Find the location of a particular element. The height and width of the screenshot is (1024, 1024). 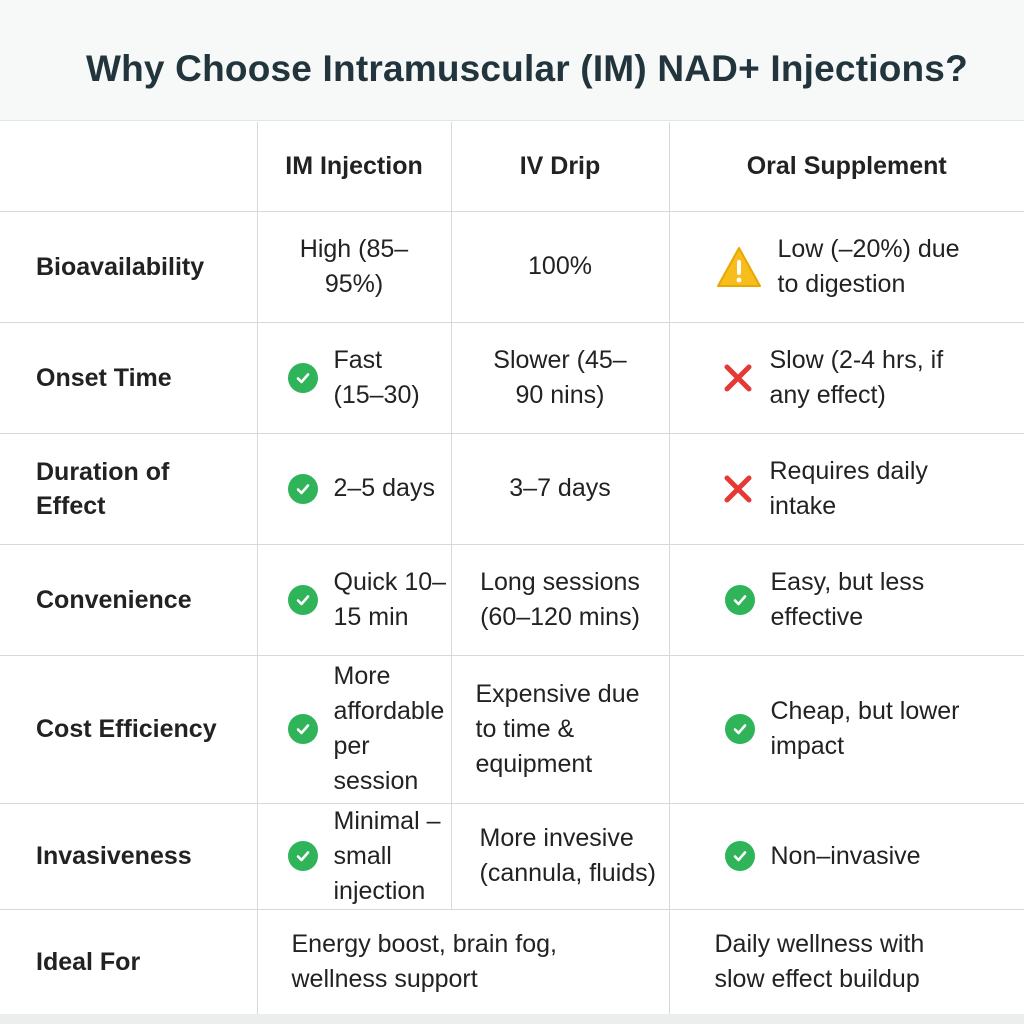

iv-invasiveness: More invesive (cannula, fluids) is located at coordinates (560, 856).